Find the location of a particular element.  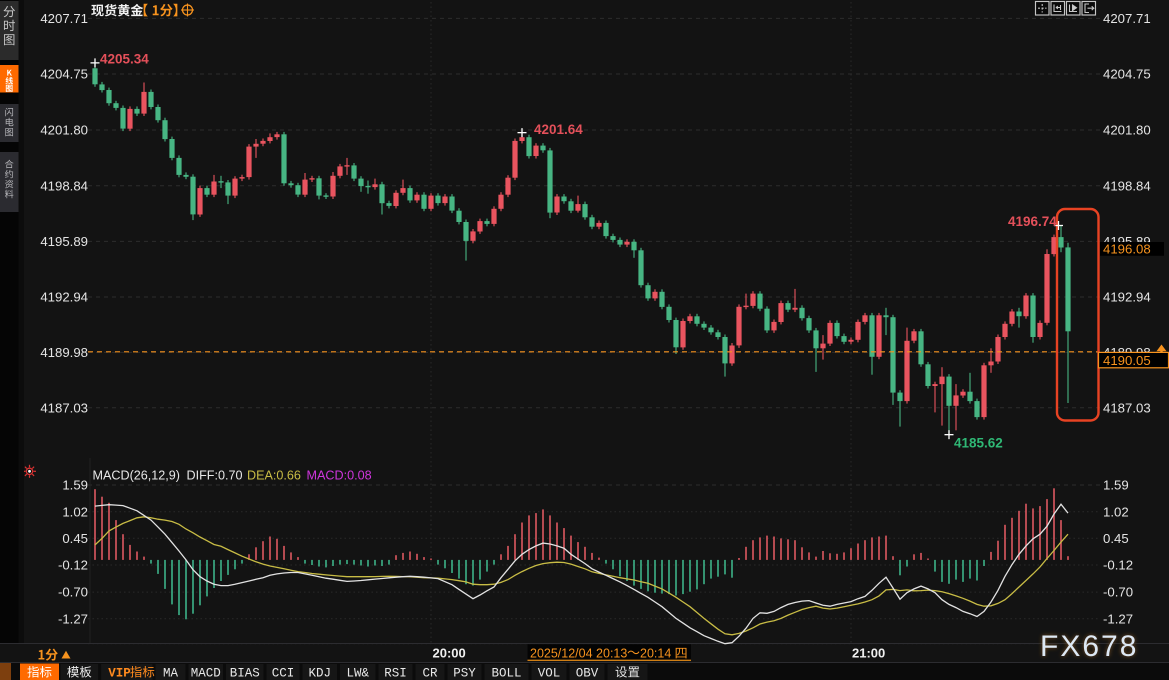

svg-text: PSY is located at coordinates (464, 673).